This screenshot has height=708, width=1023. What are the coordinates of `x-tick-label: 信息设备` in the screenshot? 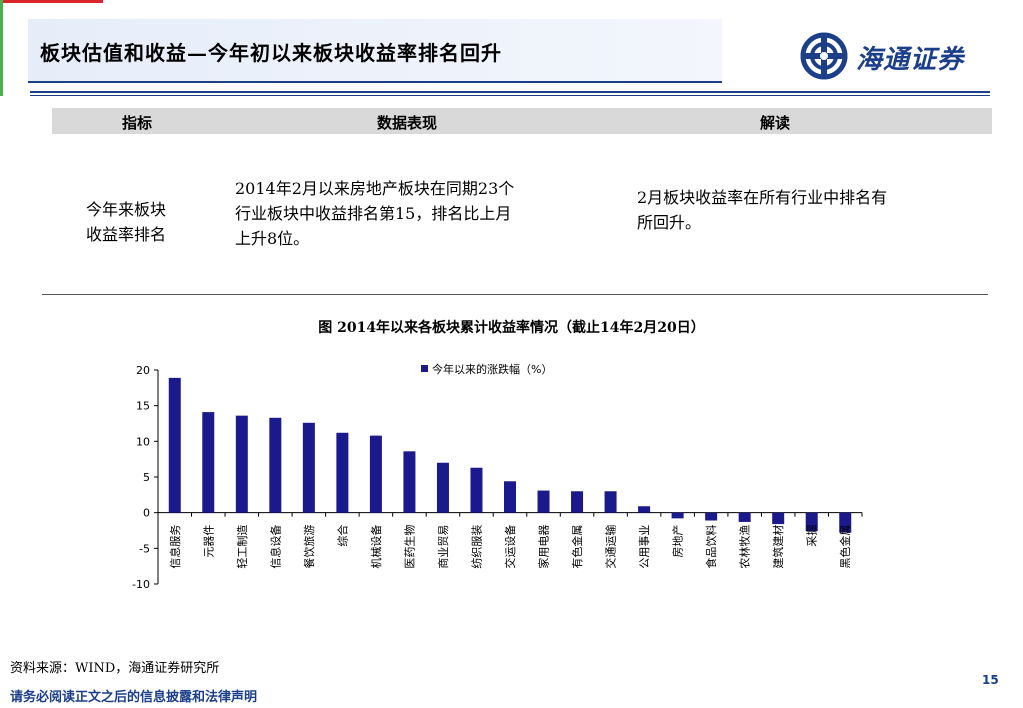 It's located at (275, 547).